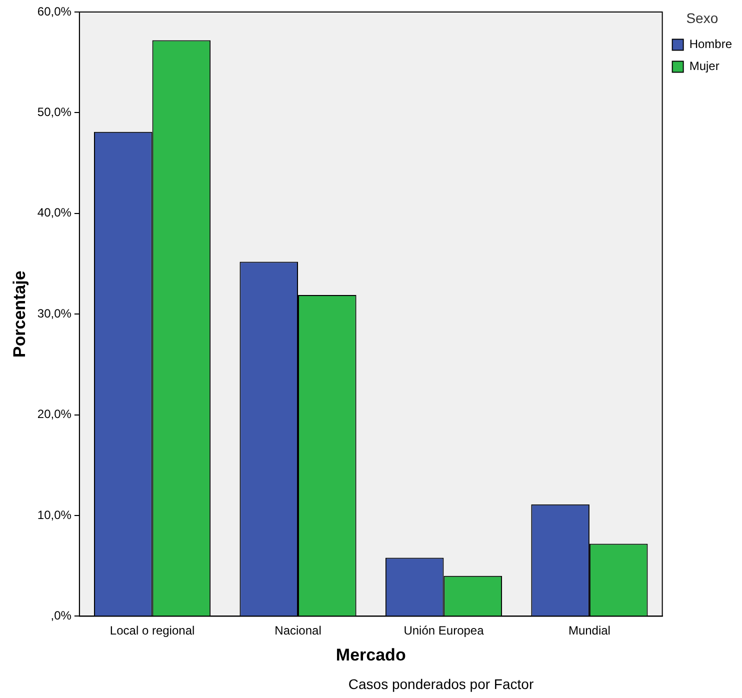 The height and width of the screenshot is (698, 742). What do you see at coordinates (54, 11) in the screenshot?
I see `y-tick-label: 60,0%` at bounding box center [54, 11].